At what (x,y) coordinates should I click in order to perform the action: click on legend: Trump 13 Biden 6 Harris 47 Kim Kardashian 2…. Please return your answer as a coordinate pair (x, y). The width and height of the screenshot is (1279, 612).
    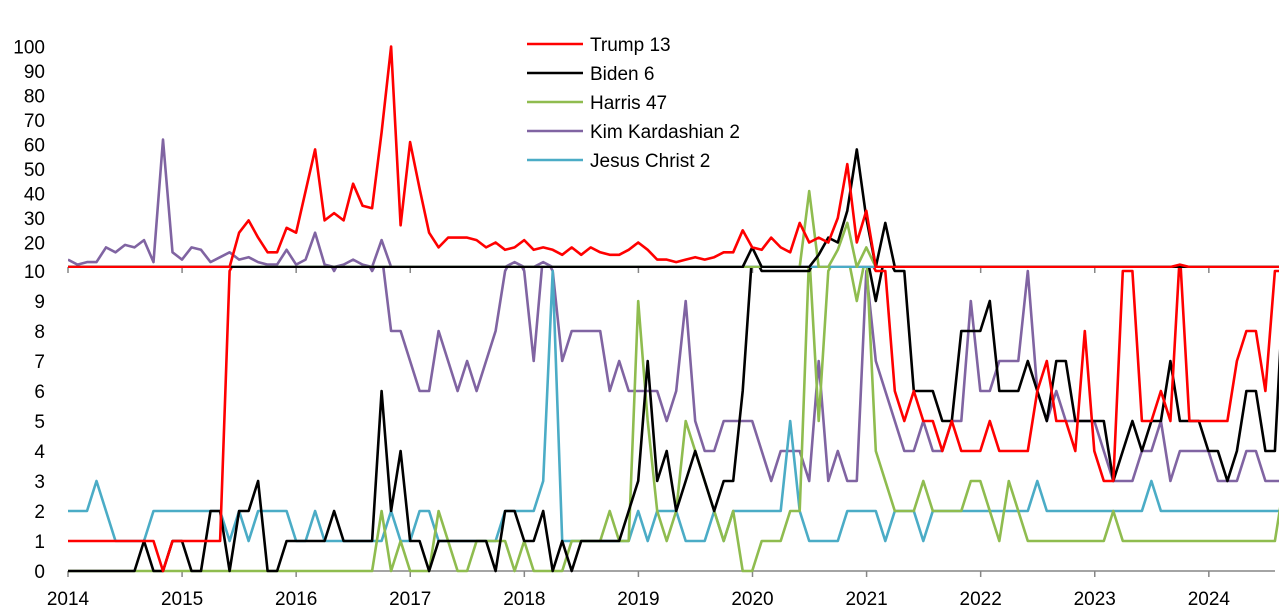
    Looking at the image, I should click on (633, 103).